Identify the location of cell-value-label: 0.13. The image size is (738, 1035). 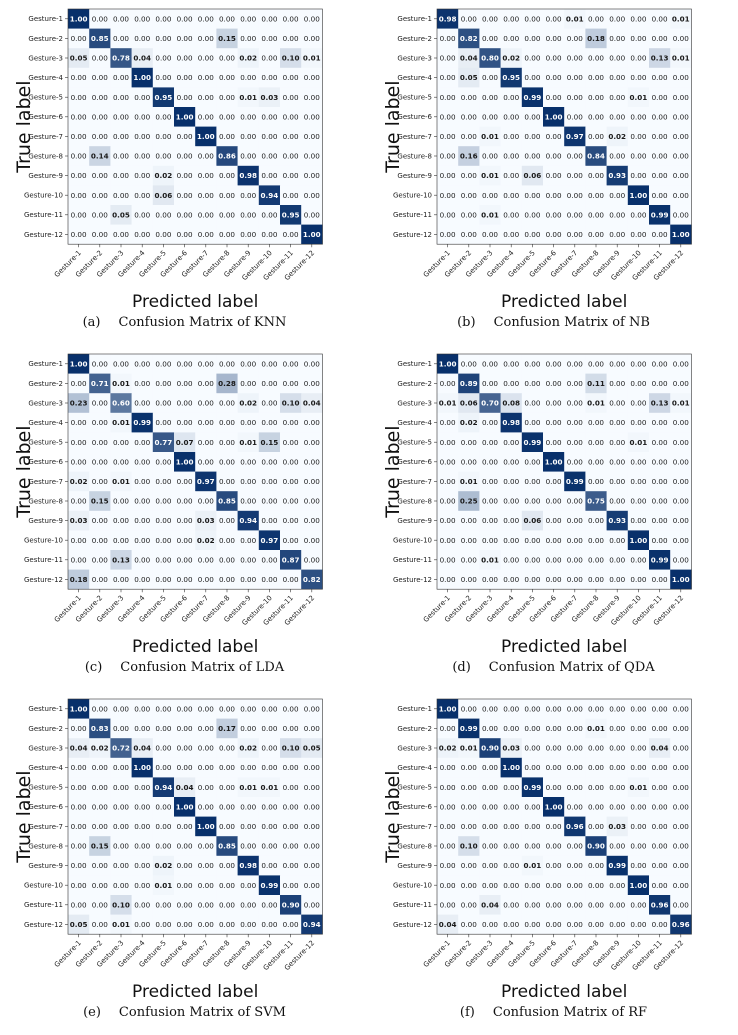
(660, 403).